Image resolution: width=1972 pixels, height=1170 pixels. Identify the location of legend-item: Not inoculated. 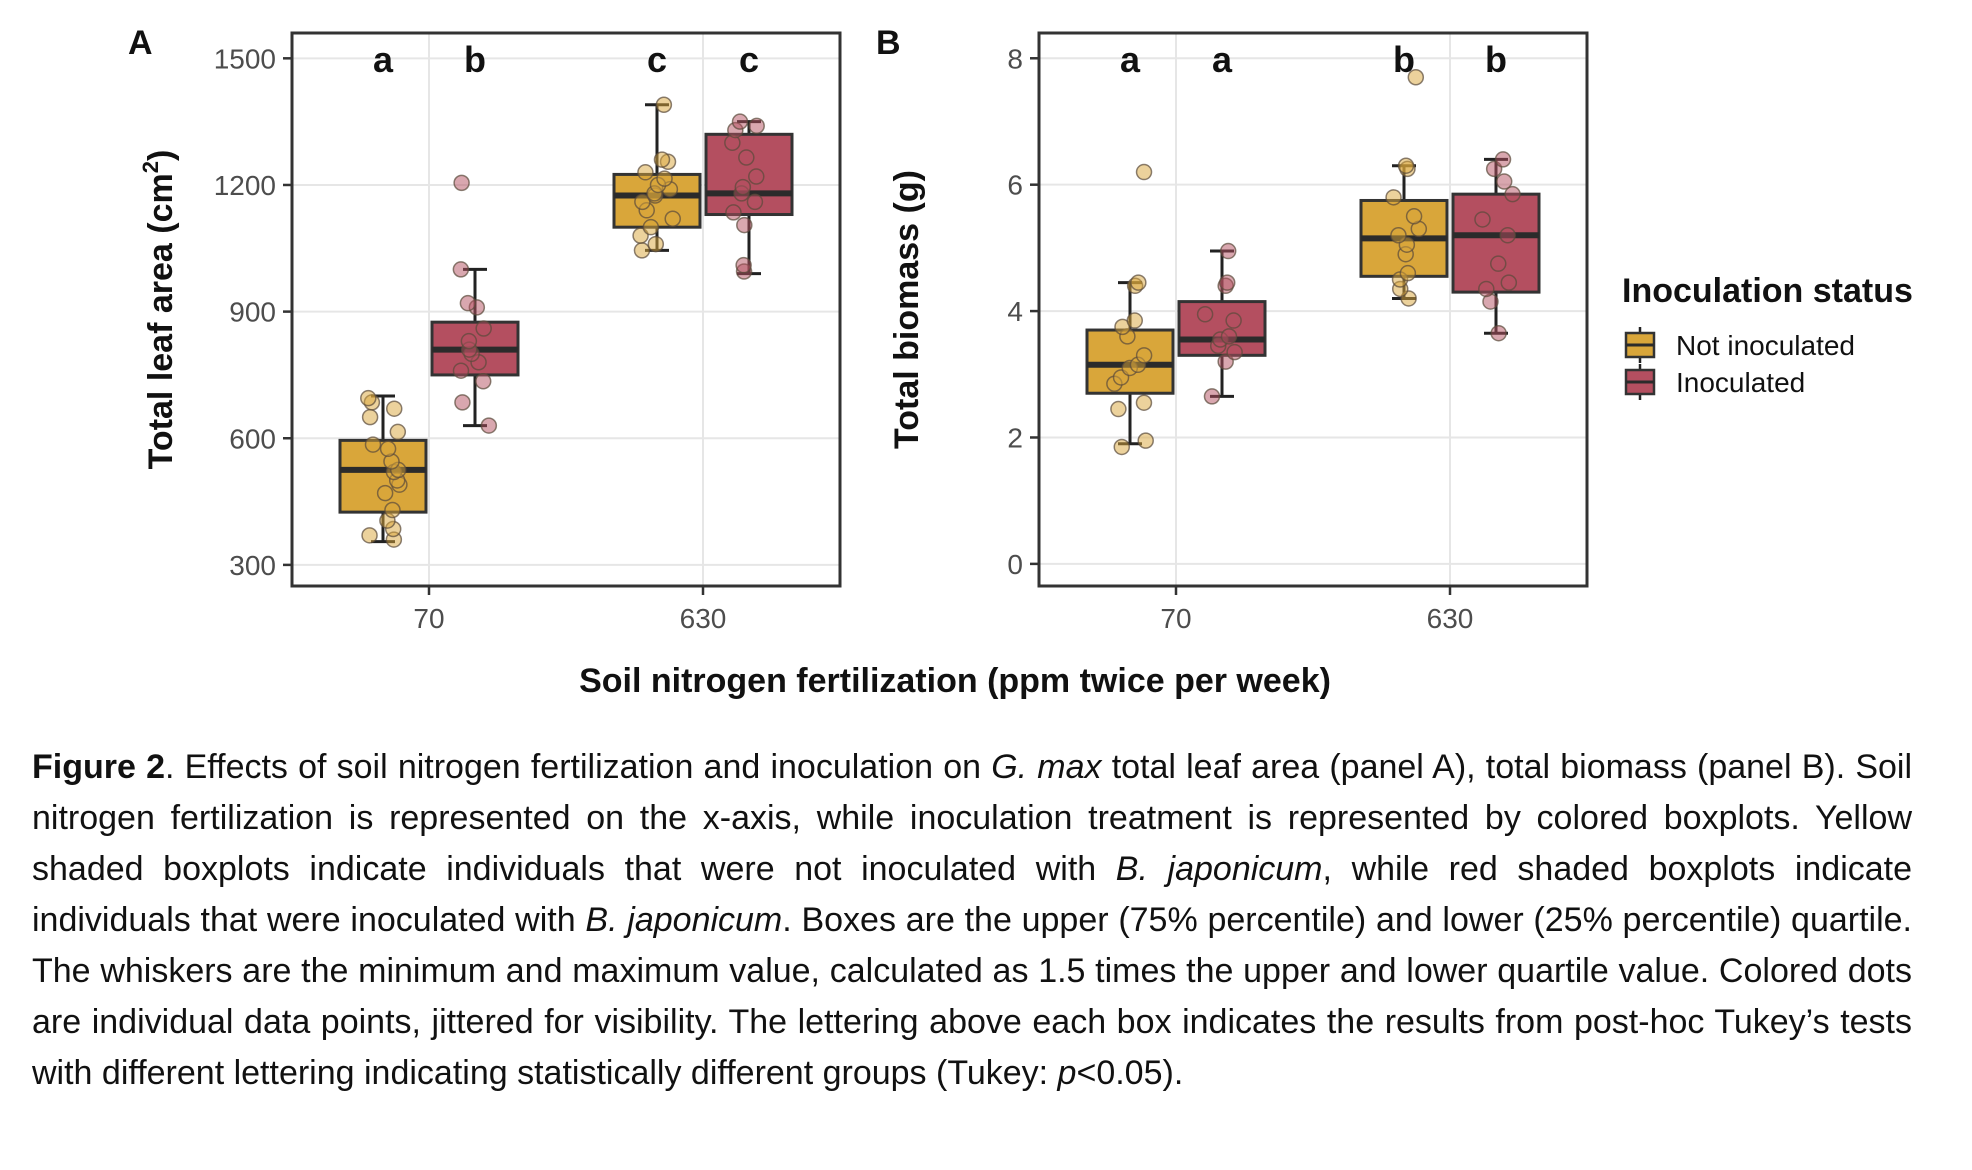
(1739, 345).